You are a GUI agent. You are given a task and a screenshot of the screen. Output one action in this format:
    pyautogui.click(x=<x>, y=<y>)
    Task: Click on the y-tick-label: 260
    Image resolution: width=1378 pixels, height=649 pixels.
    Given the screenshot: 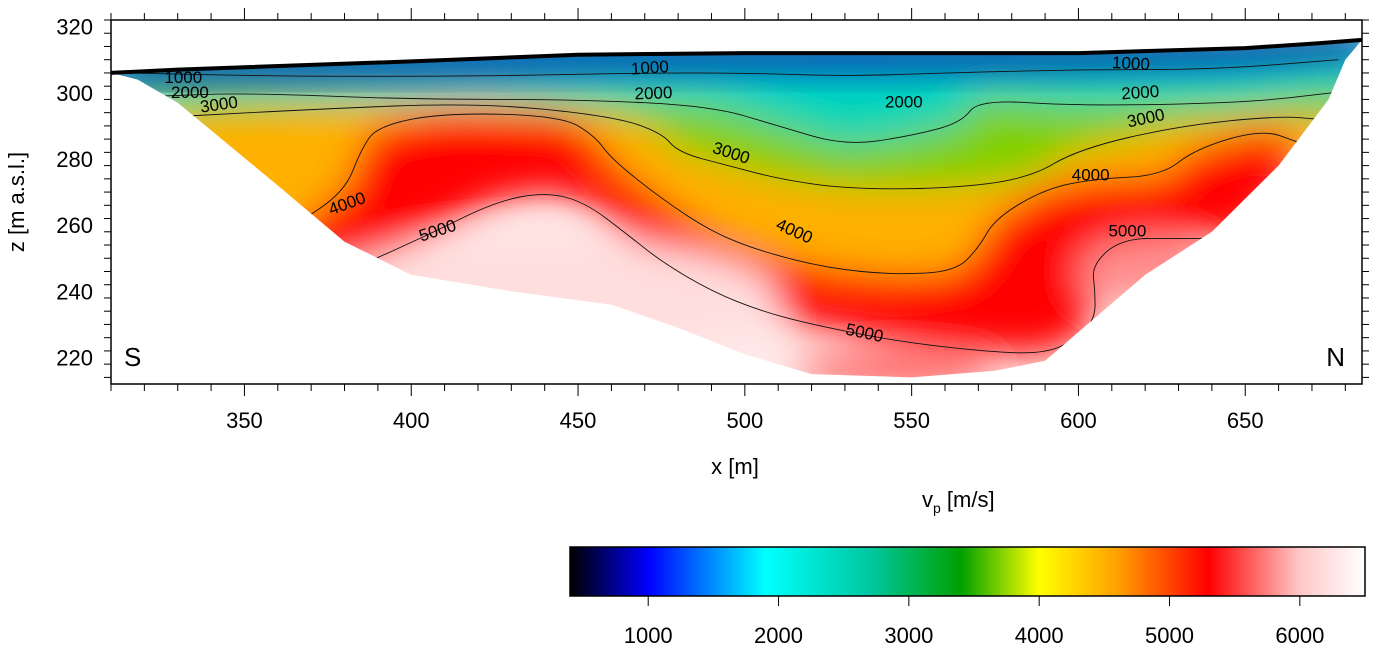 What is the action you would take?
    pyautogui.click(x=74, y=225)
    